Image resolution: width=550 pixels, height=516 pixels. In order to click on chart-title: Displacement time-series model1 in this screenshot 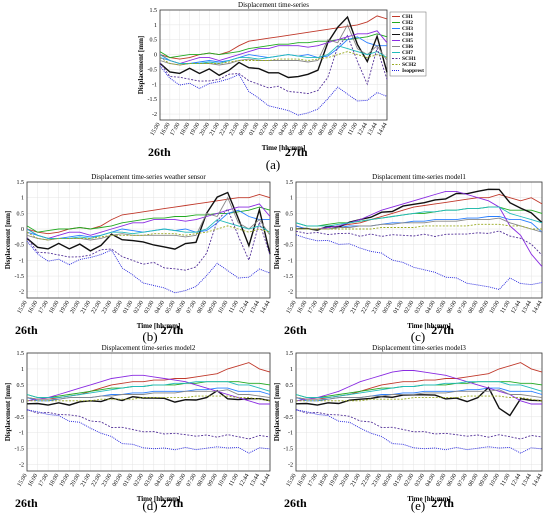, I will do `click(419, 177)`.